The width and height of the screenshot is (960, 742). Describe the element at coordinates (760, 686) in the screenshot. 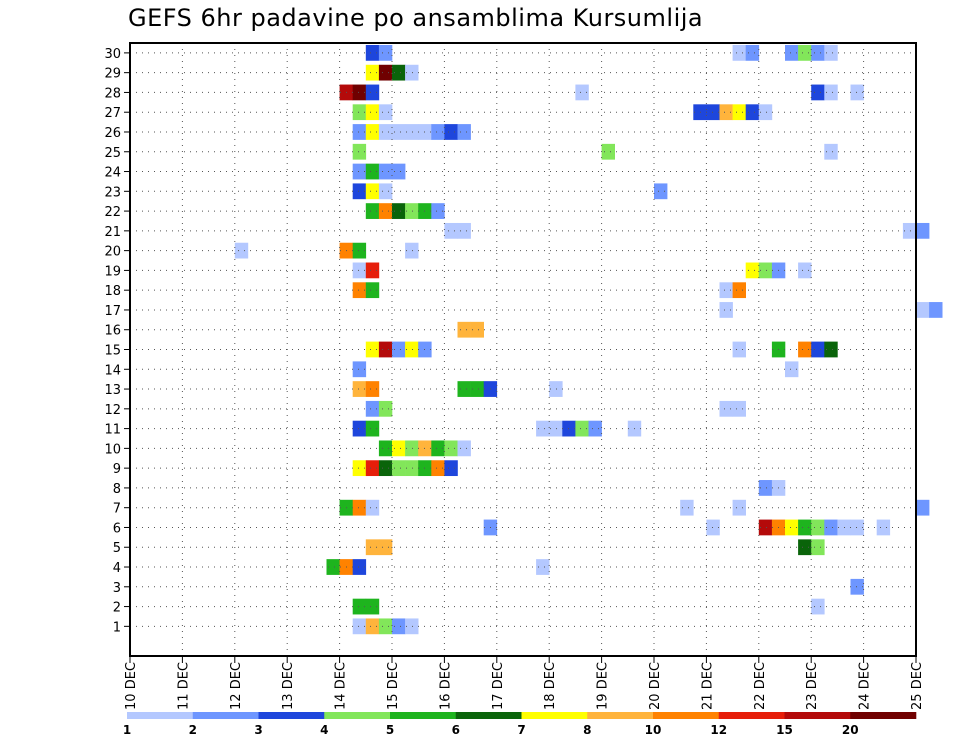

I see `x-tick-label: 22 DEC` at that location.